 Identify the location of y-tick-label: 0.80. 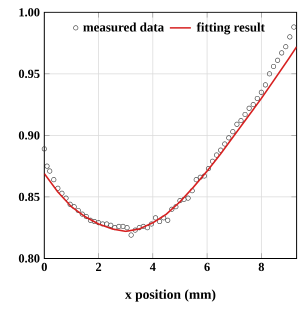
(29, 258).